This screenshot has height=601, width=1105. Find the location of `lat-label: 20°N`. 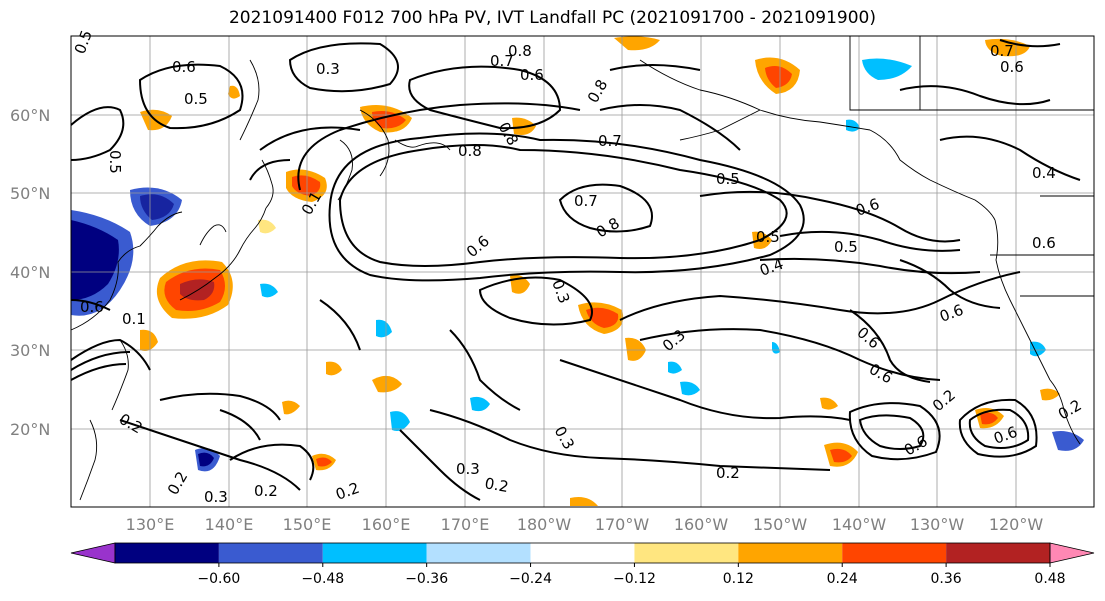

lat-label: 20°N is located at coordinates (30, 429).